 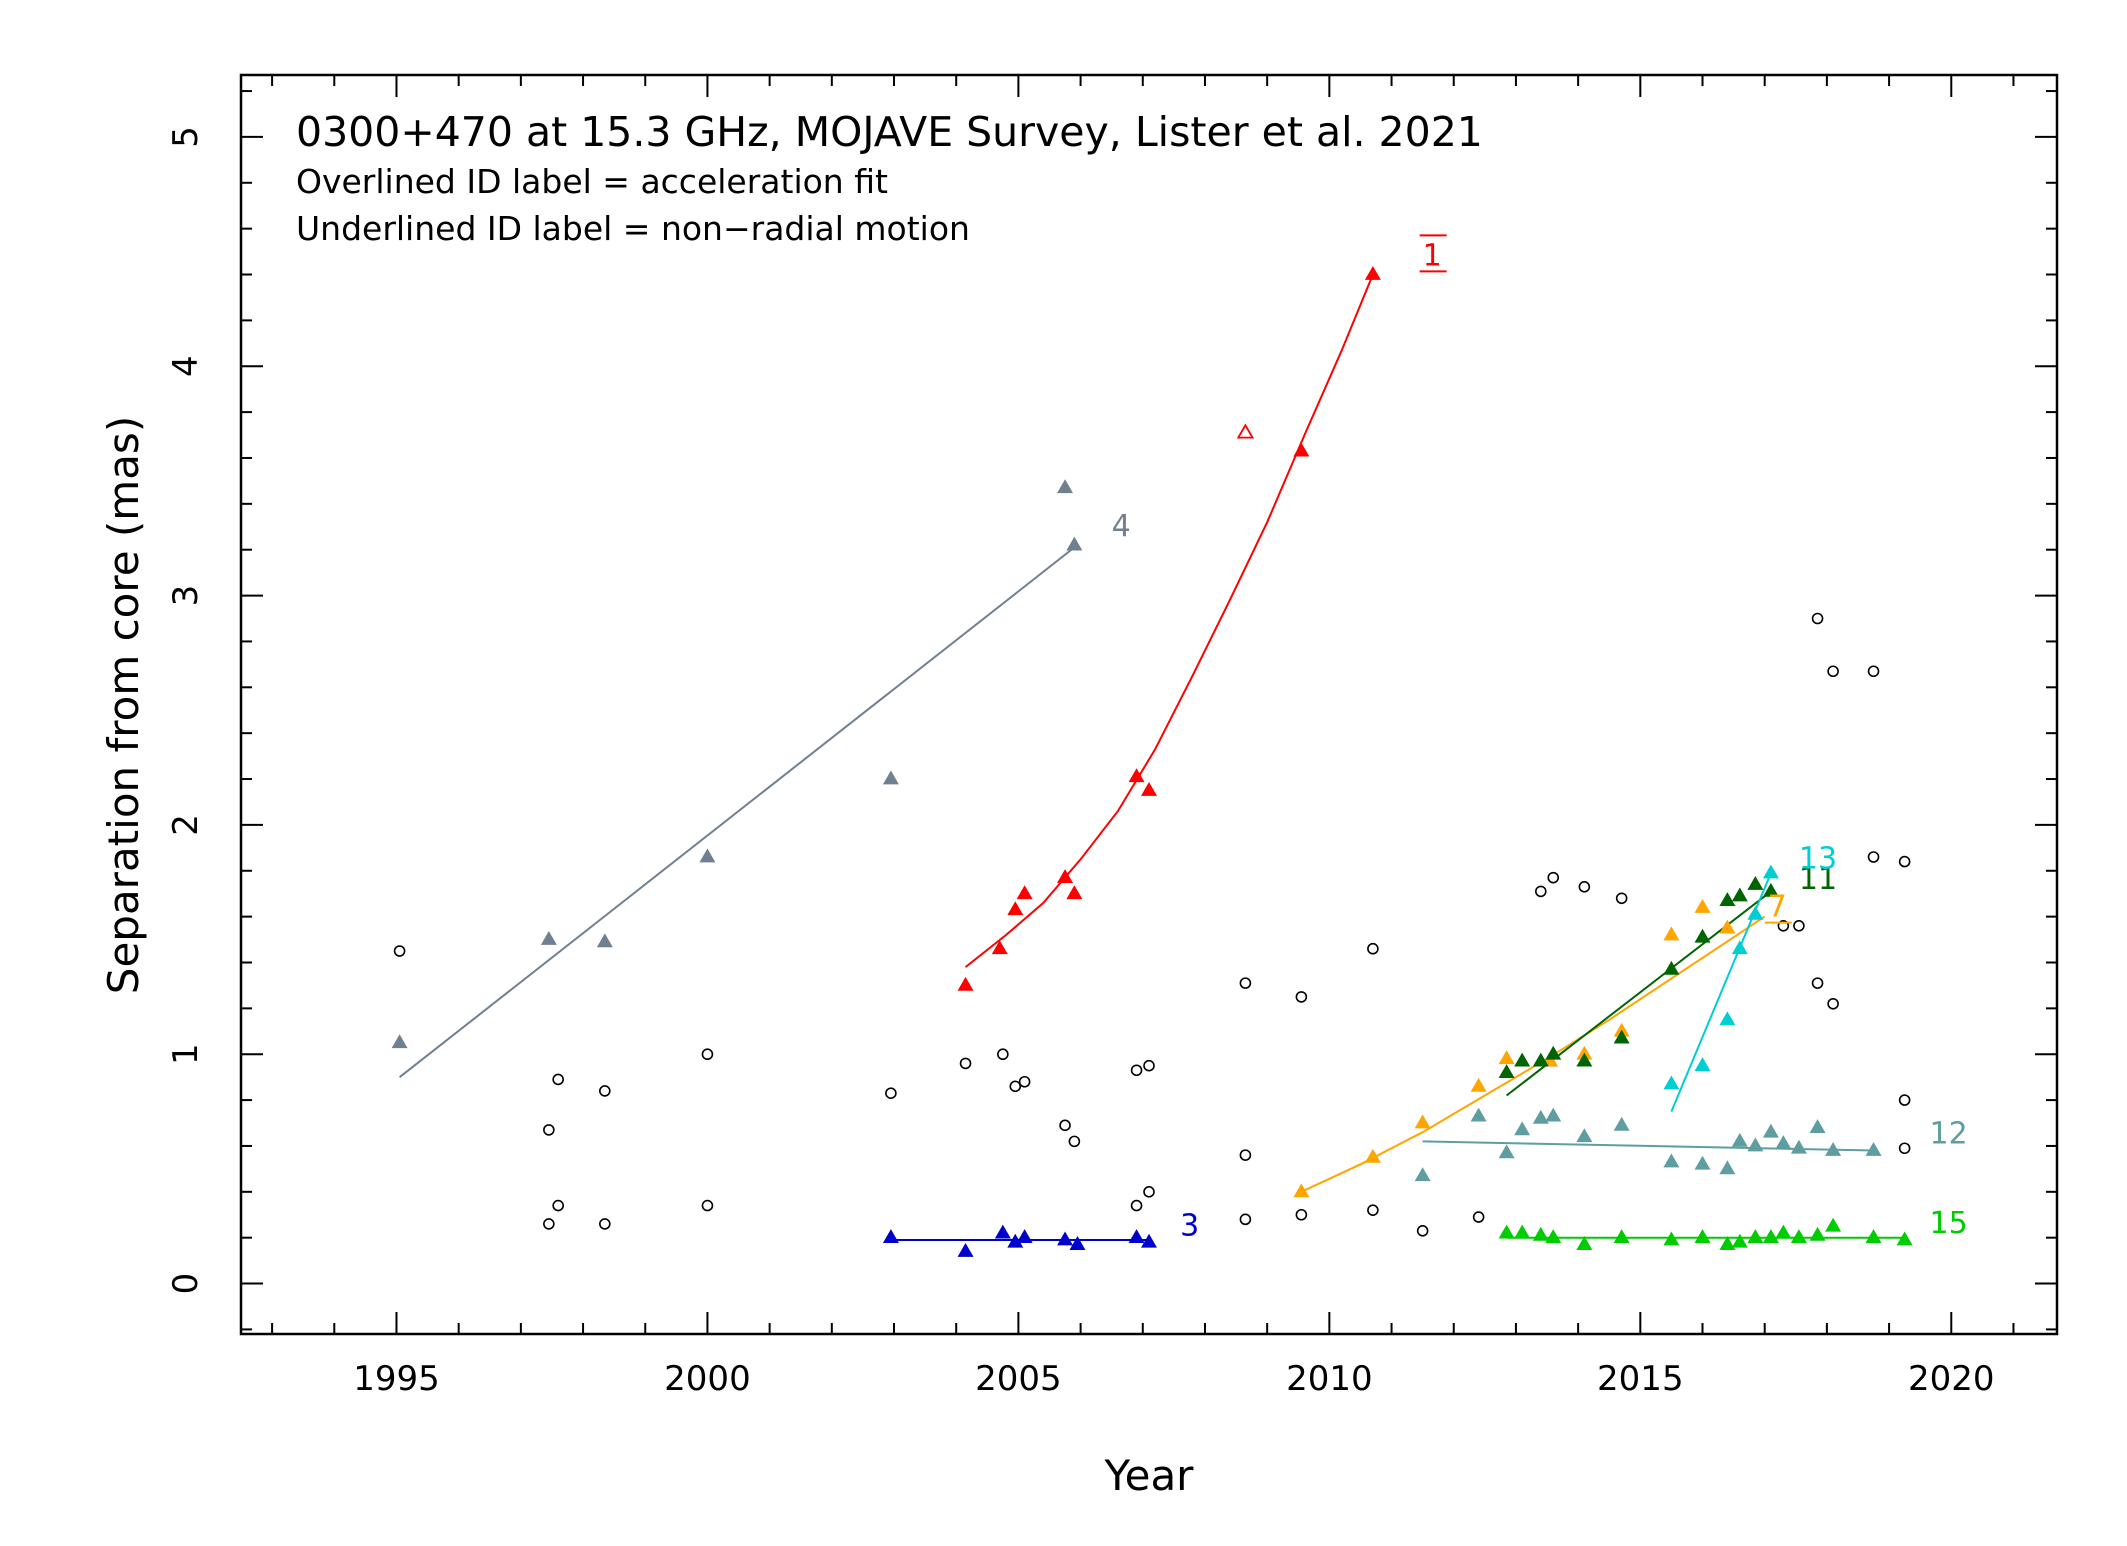 I want to click on series-label-1: 1, so click(x=1432, y=255).